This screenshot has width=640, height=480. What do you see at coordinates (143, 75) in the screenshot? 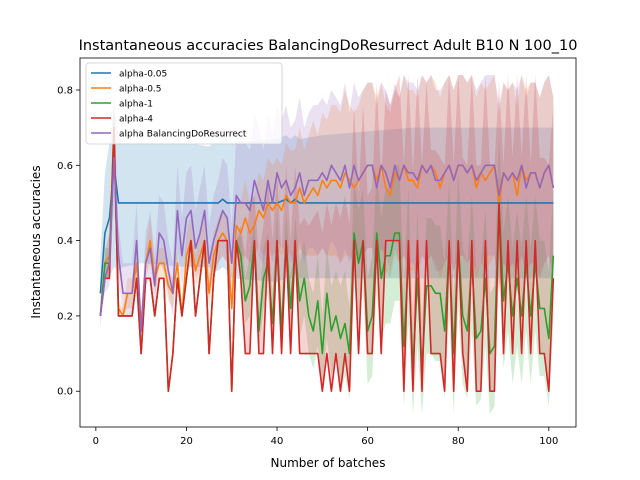
I see `legend-label: alpha-0.05` at bounding box center [143, 75].